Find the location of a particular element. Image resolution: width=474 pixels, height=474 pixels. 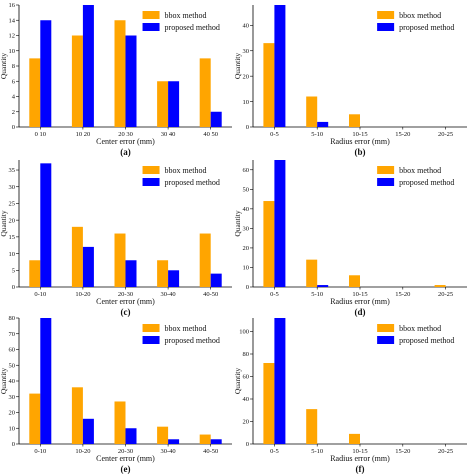

panel-d-y-tick-label: 50 is located at coordinates (246, 190).